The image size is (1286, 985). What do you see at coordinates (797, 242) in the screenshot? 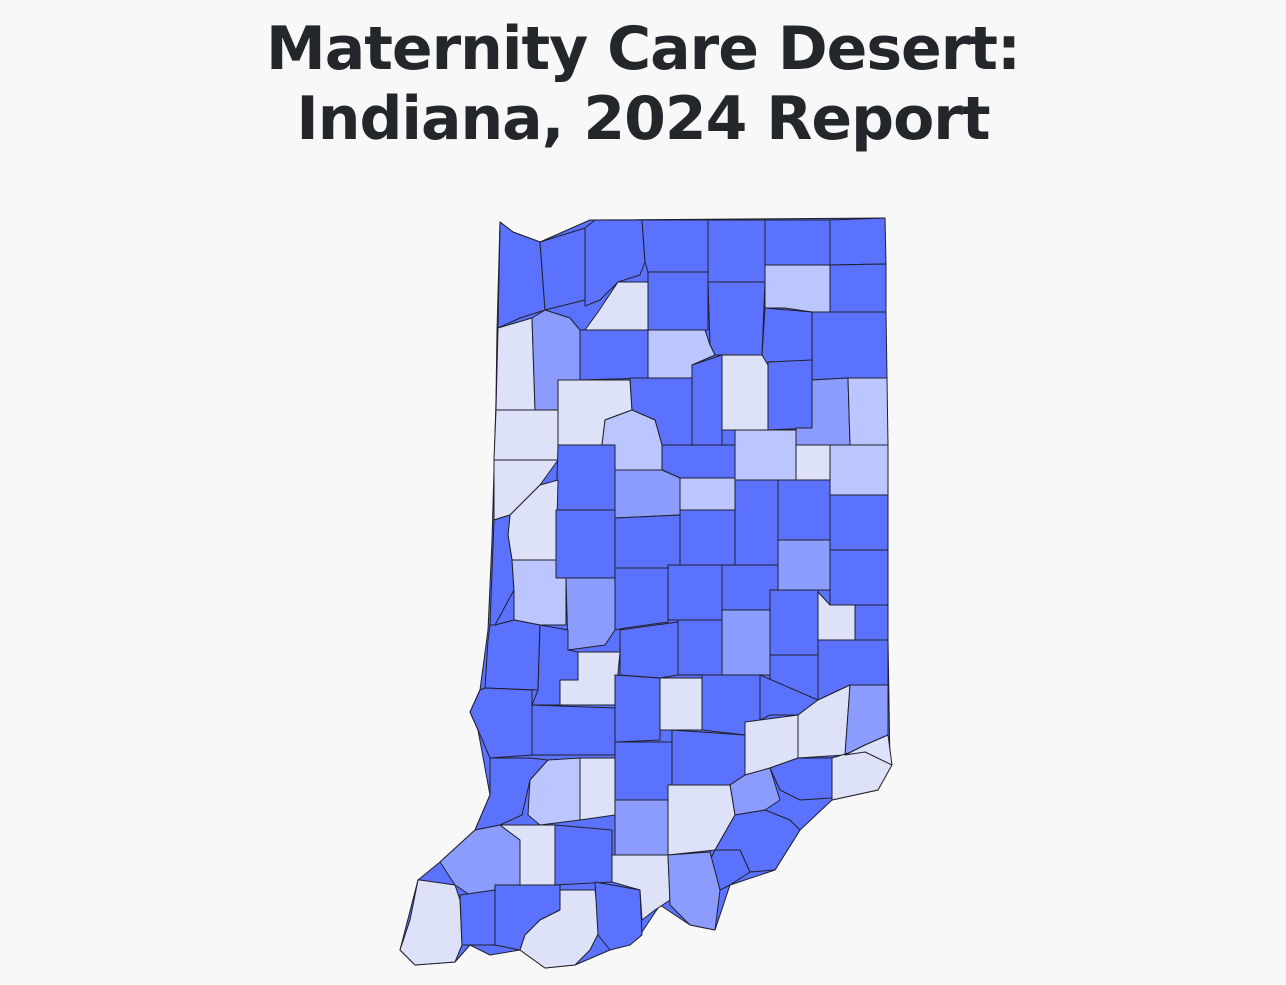
I see `county-lagrange` at bounding box center [797, 242].